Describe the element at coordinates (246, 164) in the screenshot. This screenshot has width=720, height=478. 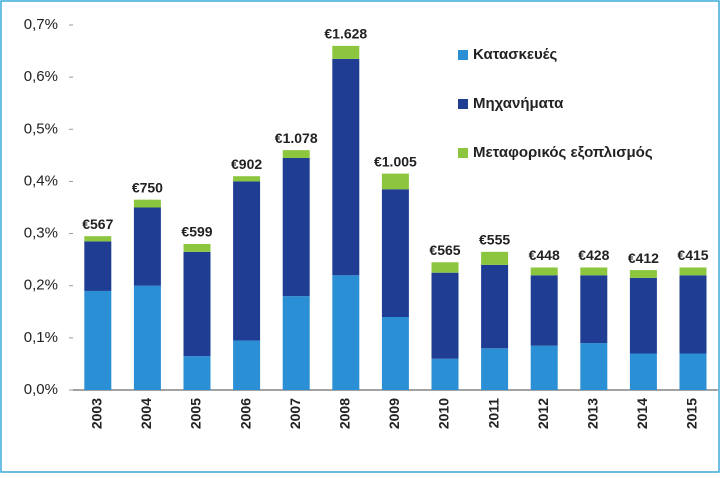
I see `bar-annotation: €902` at that location.